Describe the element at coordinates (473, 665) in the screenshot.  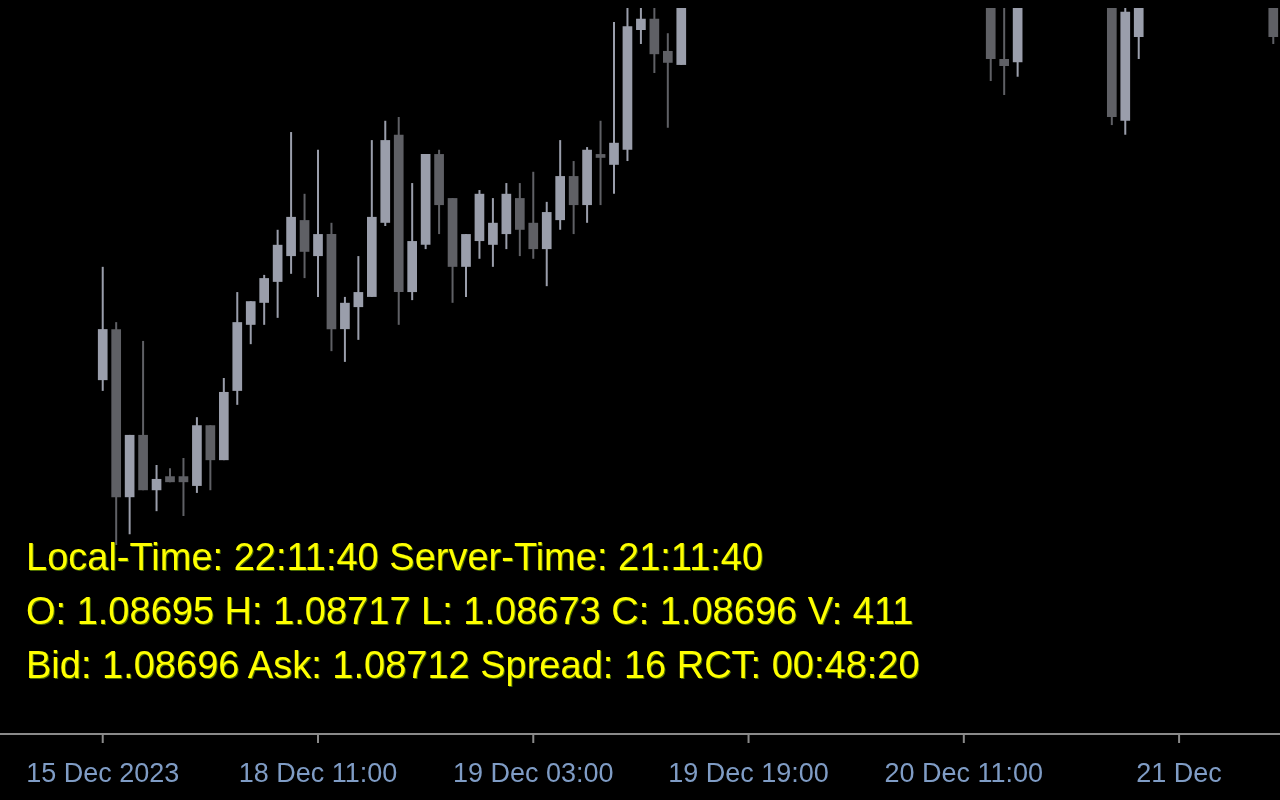
I see `text: Bid: 1.08696 Ask: 1.08712 Spread: 16 RCT: 00:48:20` at that location.